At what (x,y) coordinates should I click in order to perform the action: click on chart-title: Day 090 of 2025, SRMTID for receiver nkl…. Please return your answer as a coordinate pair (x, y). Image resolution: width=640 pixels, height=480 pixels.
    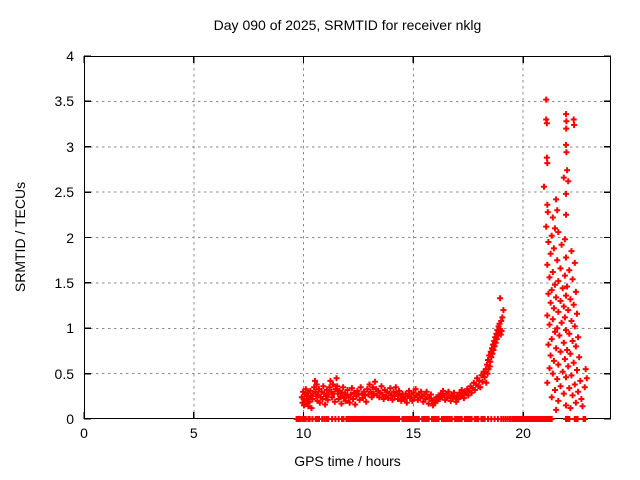
    Looking at the image, I should click on (347, 25).